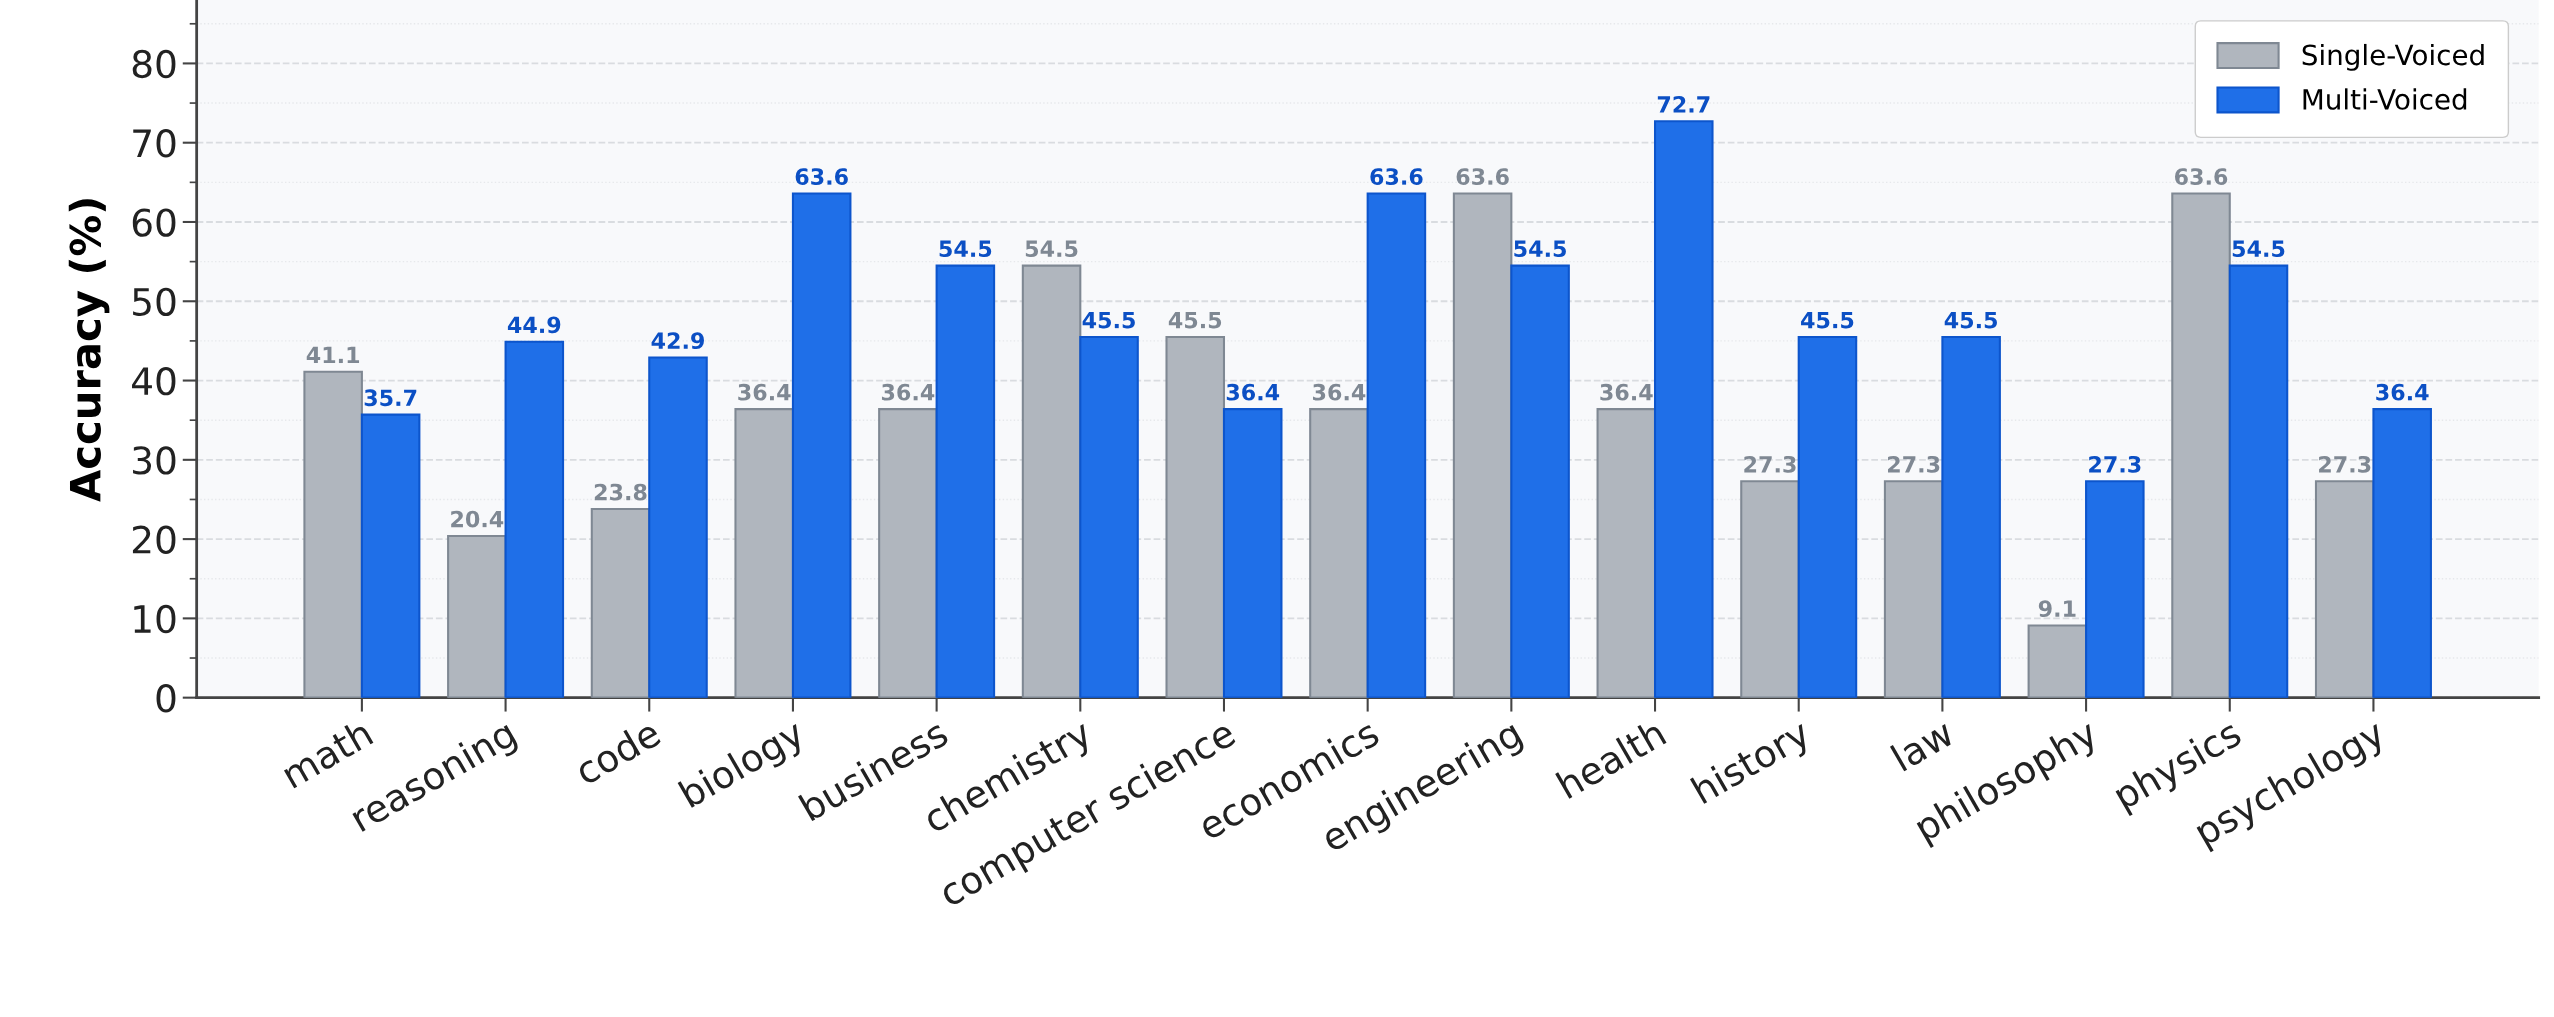 Image resolution: width=2554 pixels, height=1017 pixels. I want to click on legend-label: Single-Voiced, so click(2393, 57).